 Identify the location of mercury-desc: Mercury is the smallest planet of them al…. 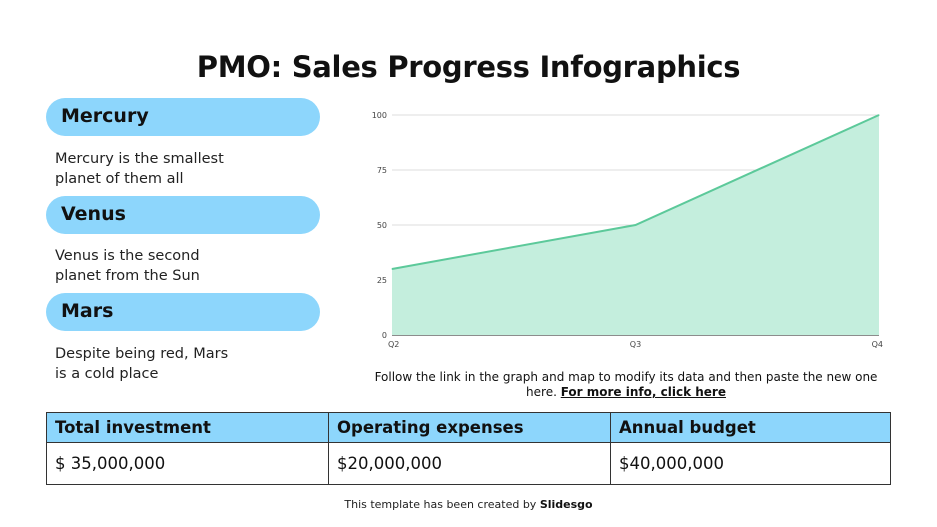
(139, 169).